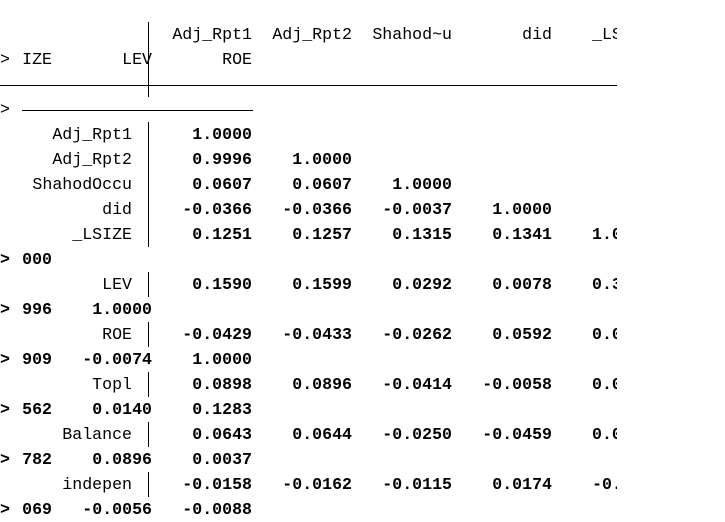 This screenshot has width=725, height=522. Describe the element at coordinates (517, 434) in the screenshot. I see `matrix-value: -0.0459` at that location.